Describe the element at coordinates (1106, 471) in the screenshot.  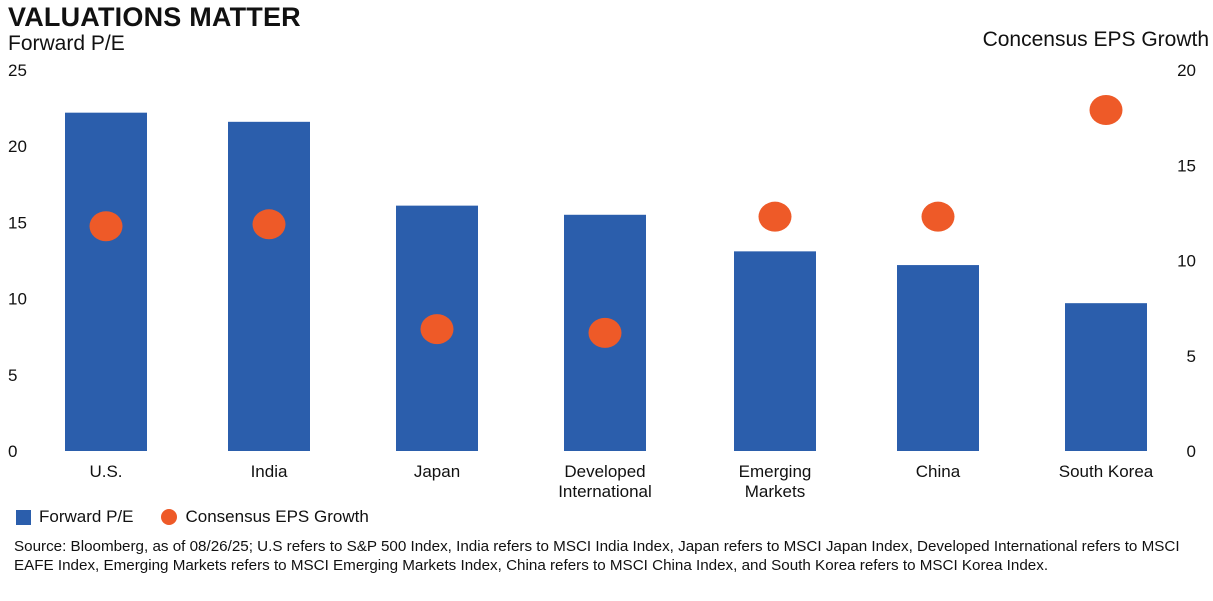
I see `category-label: South Korea` at that location.